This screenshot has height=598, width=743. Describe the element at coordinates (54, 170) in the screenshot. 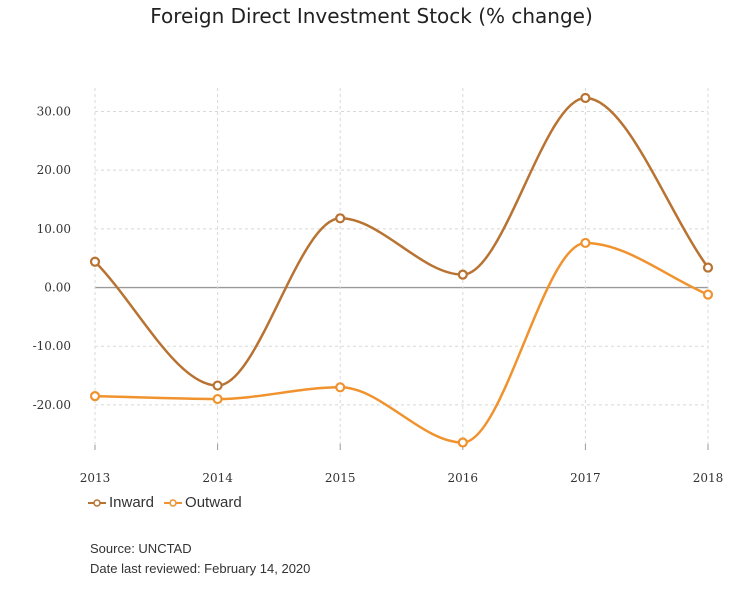

I see `y-tick-label: 20.00` at that location.